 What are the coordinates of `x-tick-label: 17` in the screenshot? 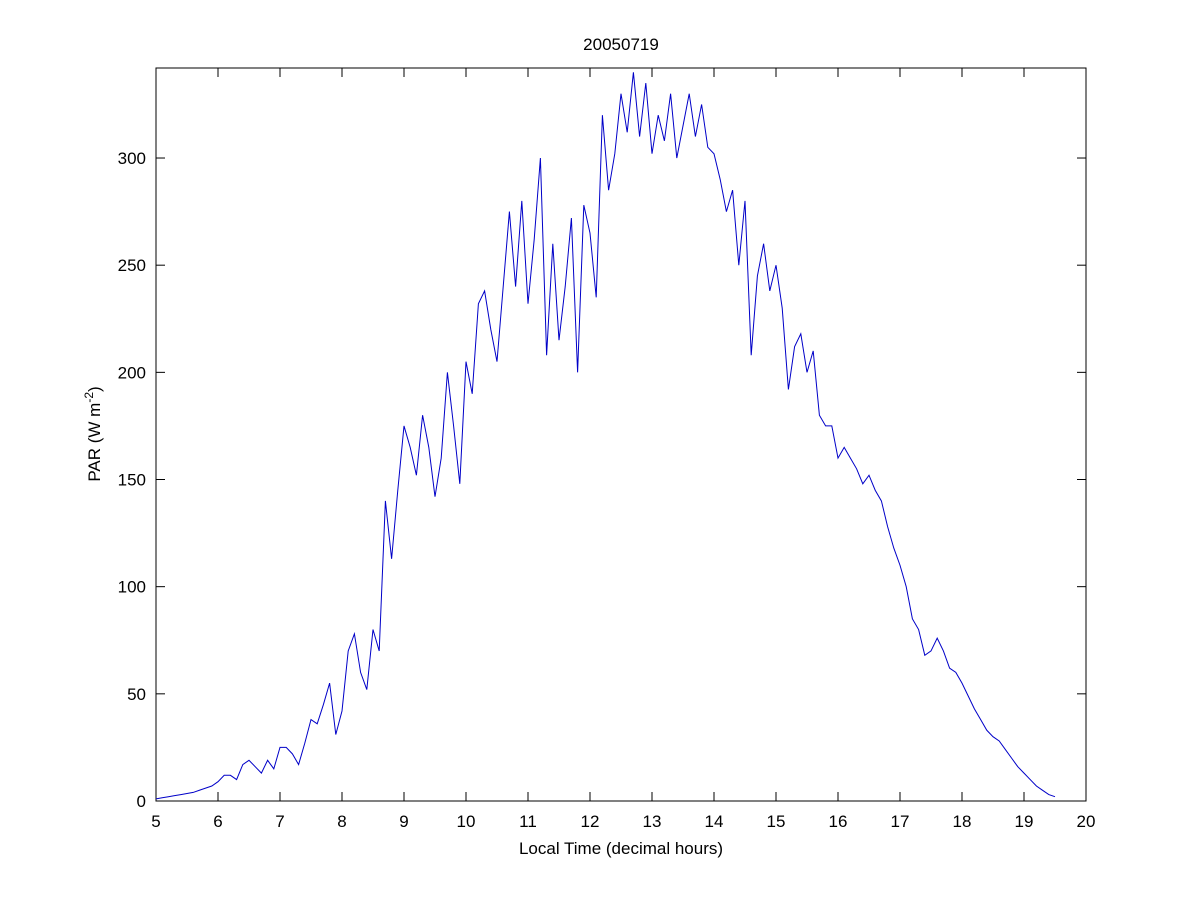 It's located at (900, 821).